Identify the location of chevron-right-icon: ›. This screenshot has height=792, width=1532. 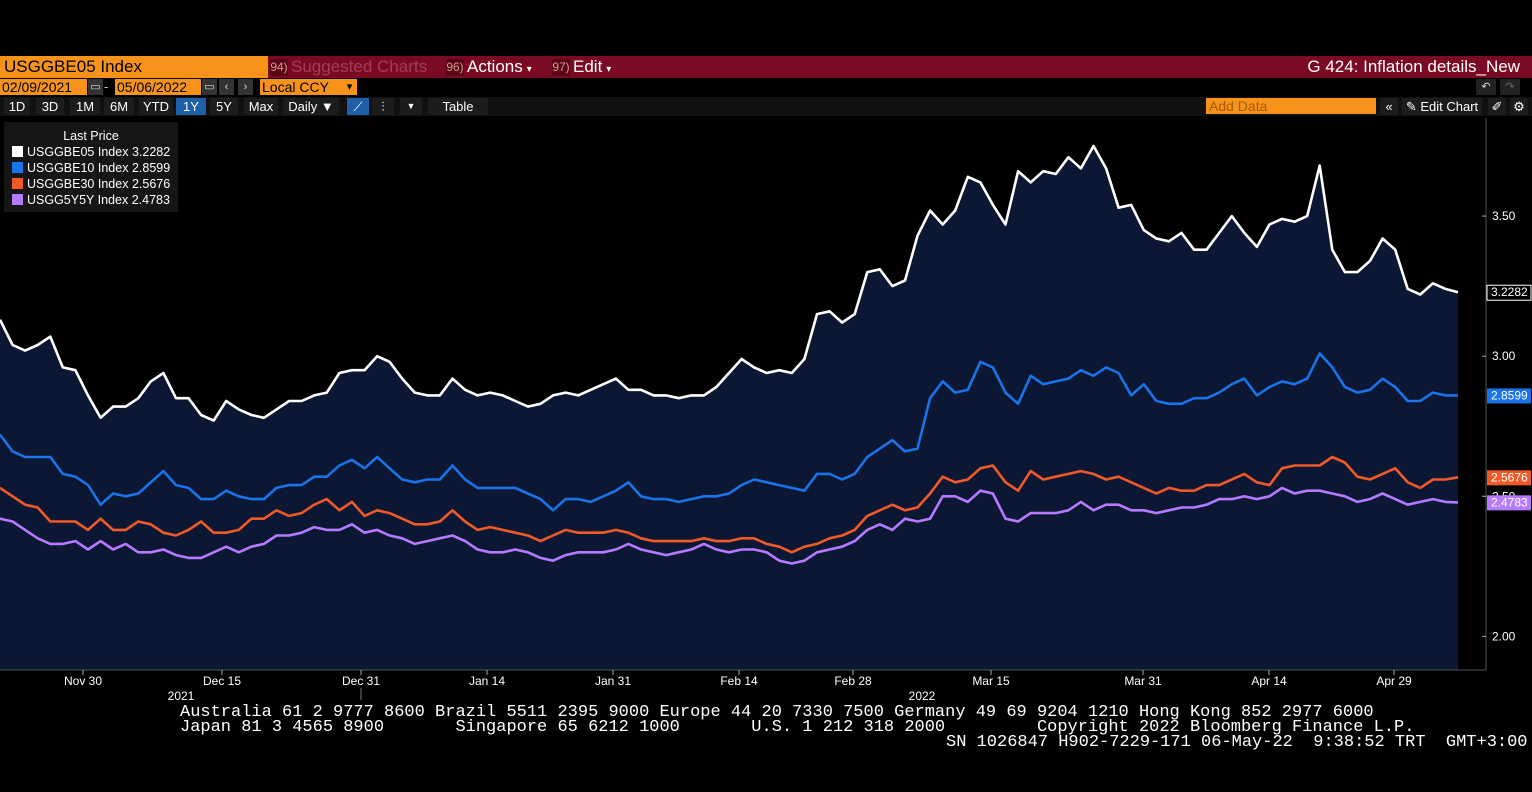
(245, 87).